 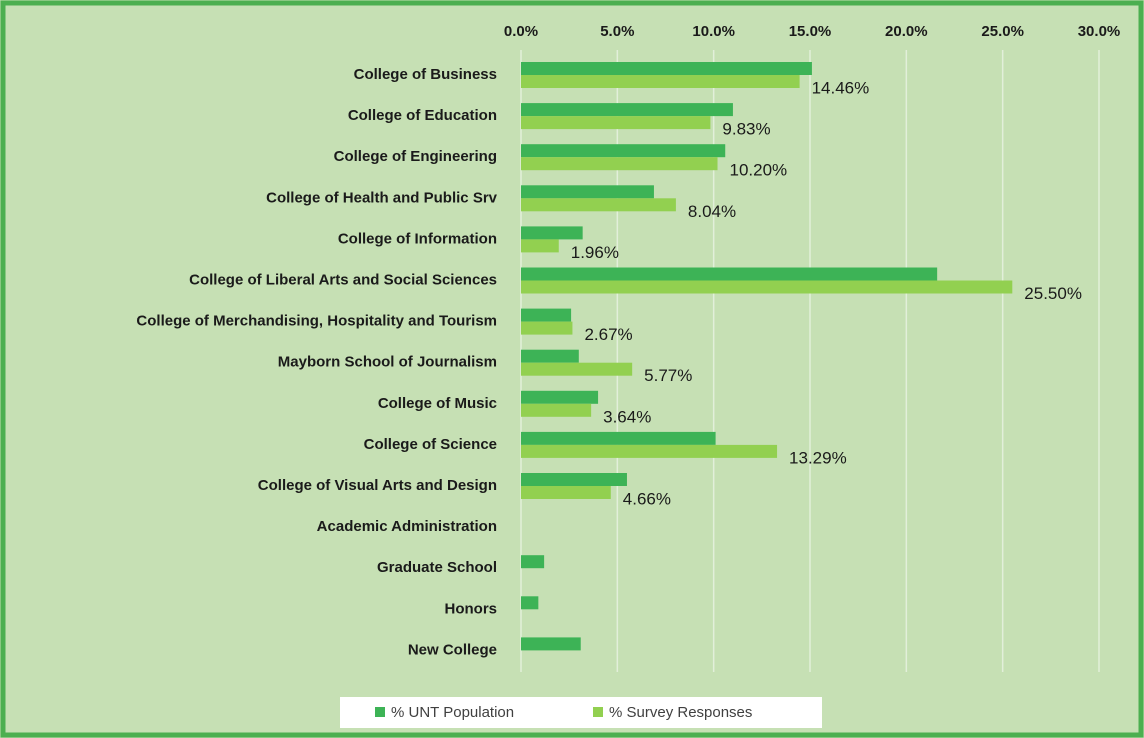 I want to click on y-tick-label: Graduate School, so click(x=437, y=567).